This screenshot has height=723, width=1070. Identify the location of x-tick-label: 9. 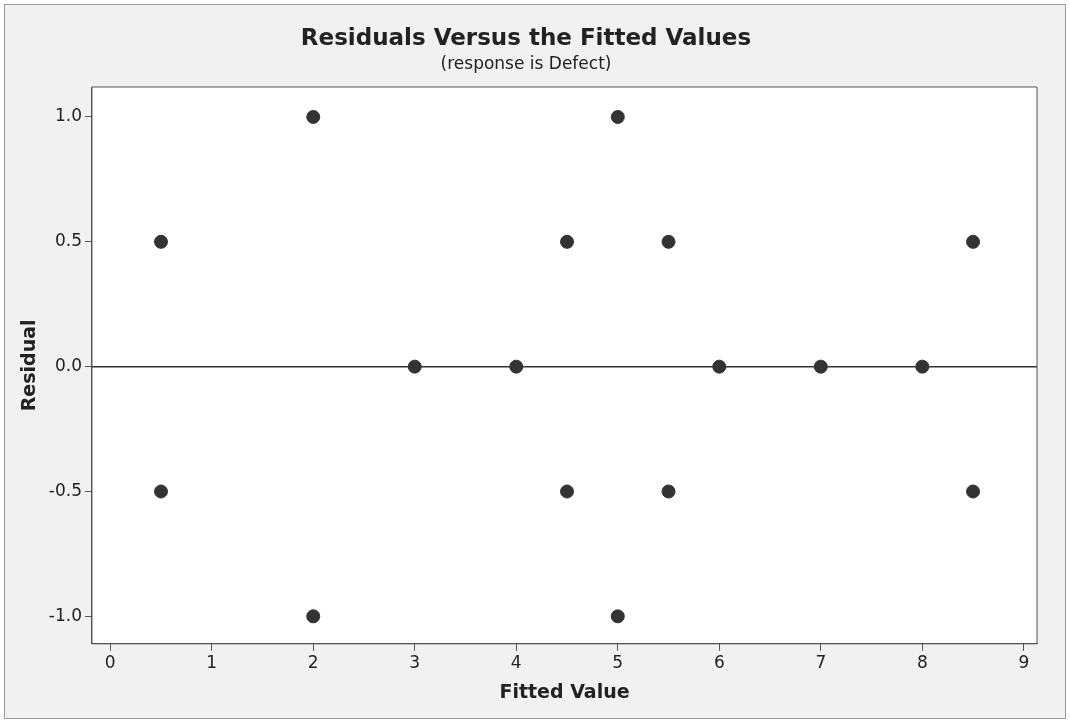
(1024, 662).